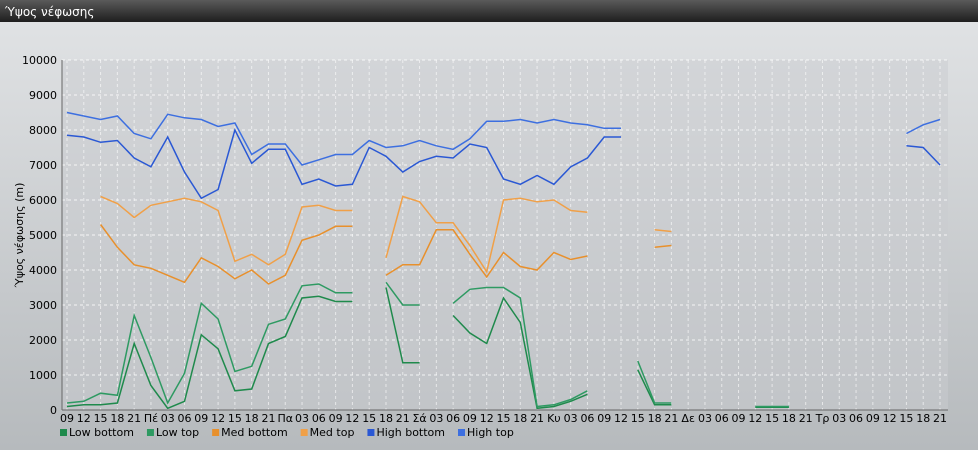 The width and height of the screenshot is (978, 454). What do you see at coordinates (43, 305) in the screenshot?
I see `y-tick-label: 3000` at bounding box center [43, 305].